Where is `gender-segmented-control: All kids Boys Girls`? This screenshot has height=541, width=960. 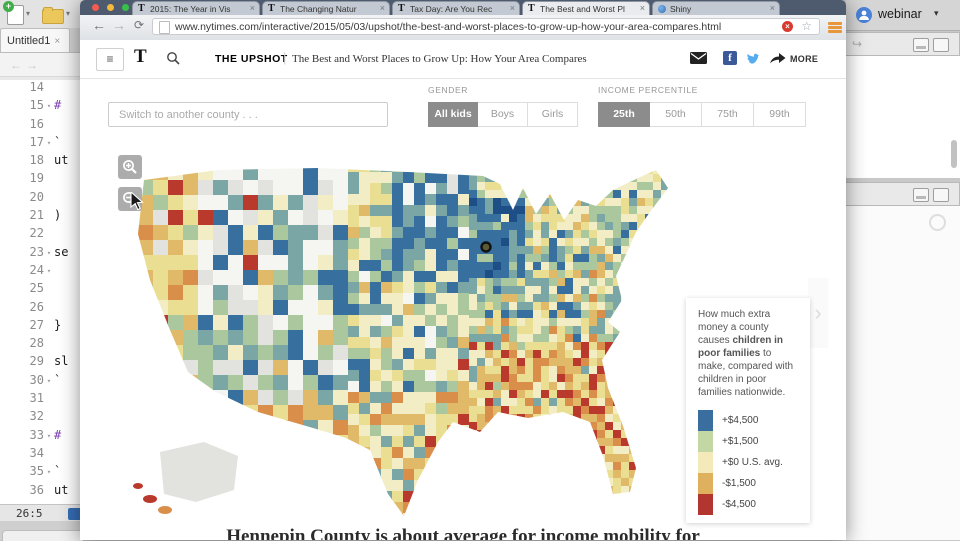 gender-segmented-control: All kids Boys Girls is located at coordinates (503, 114).